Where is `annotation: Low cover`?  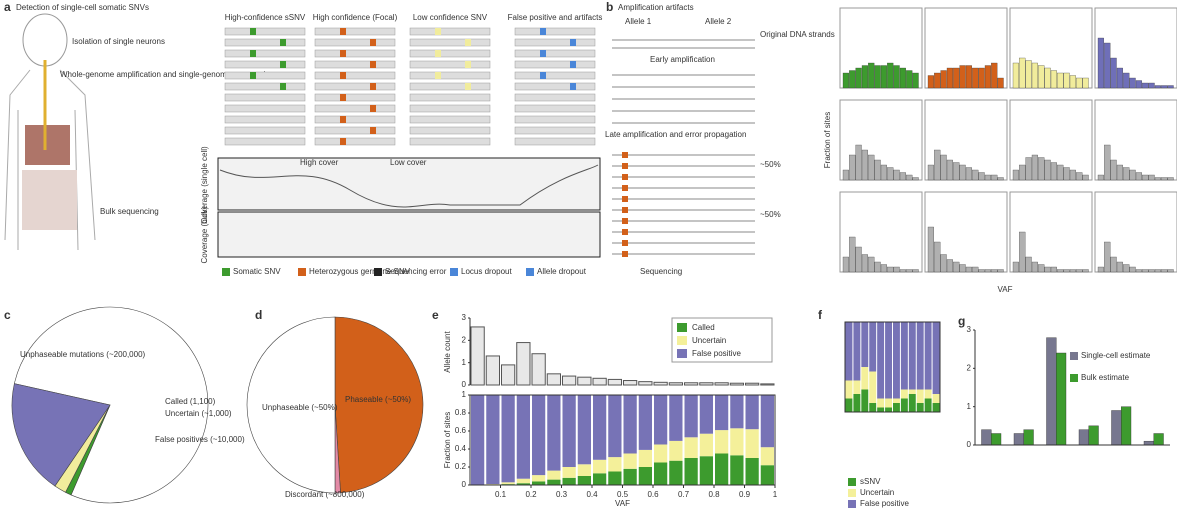 annotation: Low cover is located at coordinates (408, 162).